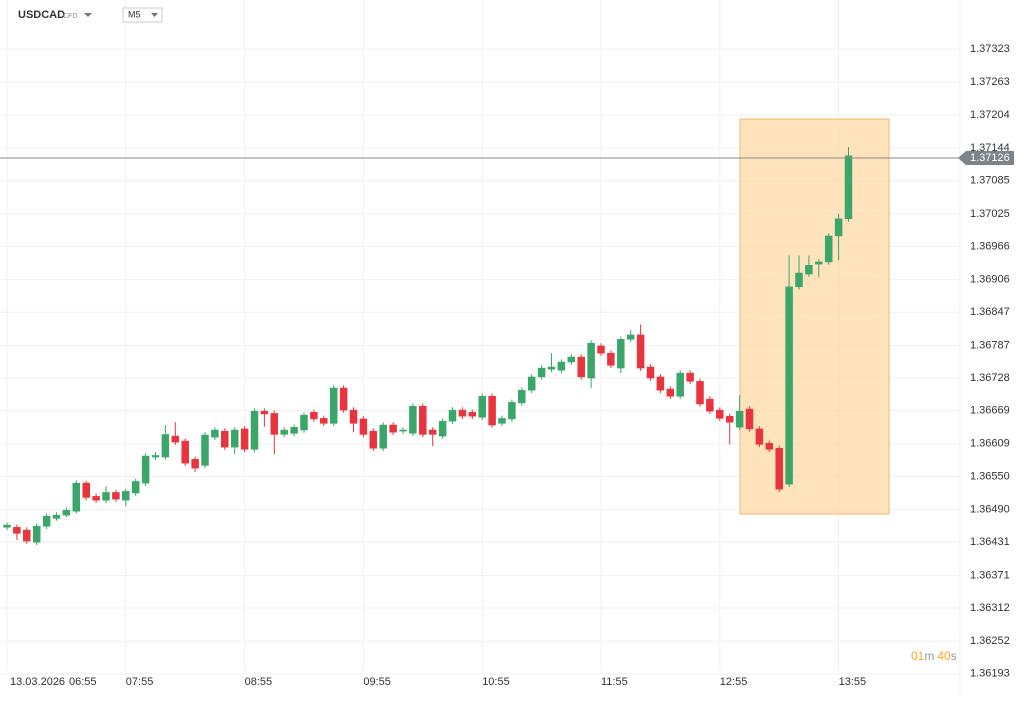 The width and height of the screenshot is (1024, 702). I want to click on x-tick-label: 09:55, so click(377, 682).